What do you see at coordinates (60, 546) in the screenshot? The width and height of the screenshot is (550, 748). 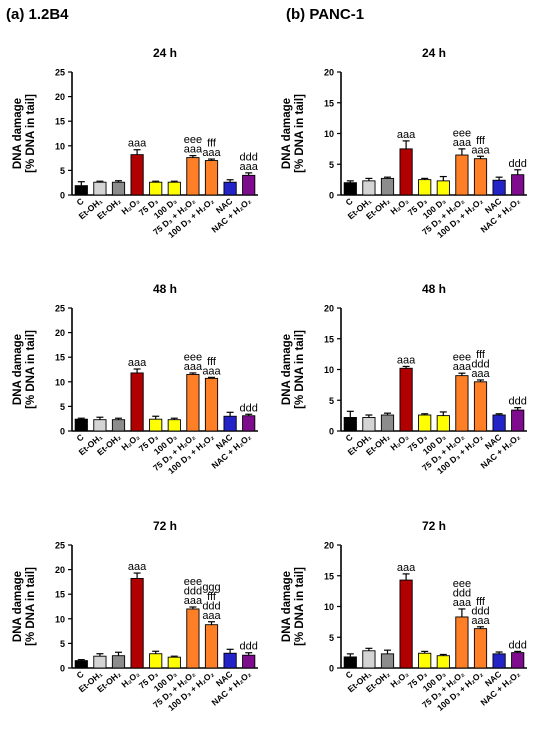 I see `y-tick-label: 25` at bounding box center [60, 546].